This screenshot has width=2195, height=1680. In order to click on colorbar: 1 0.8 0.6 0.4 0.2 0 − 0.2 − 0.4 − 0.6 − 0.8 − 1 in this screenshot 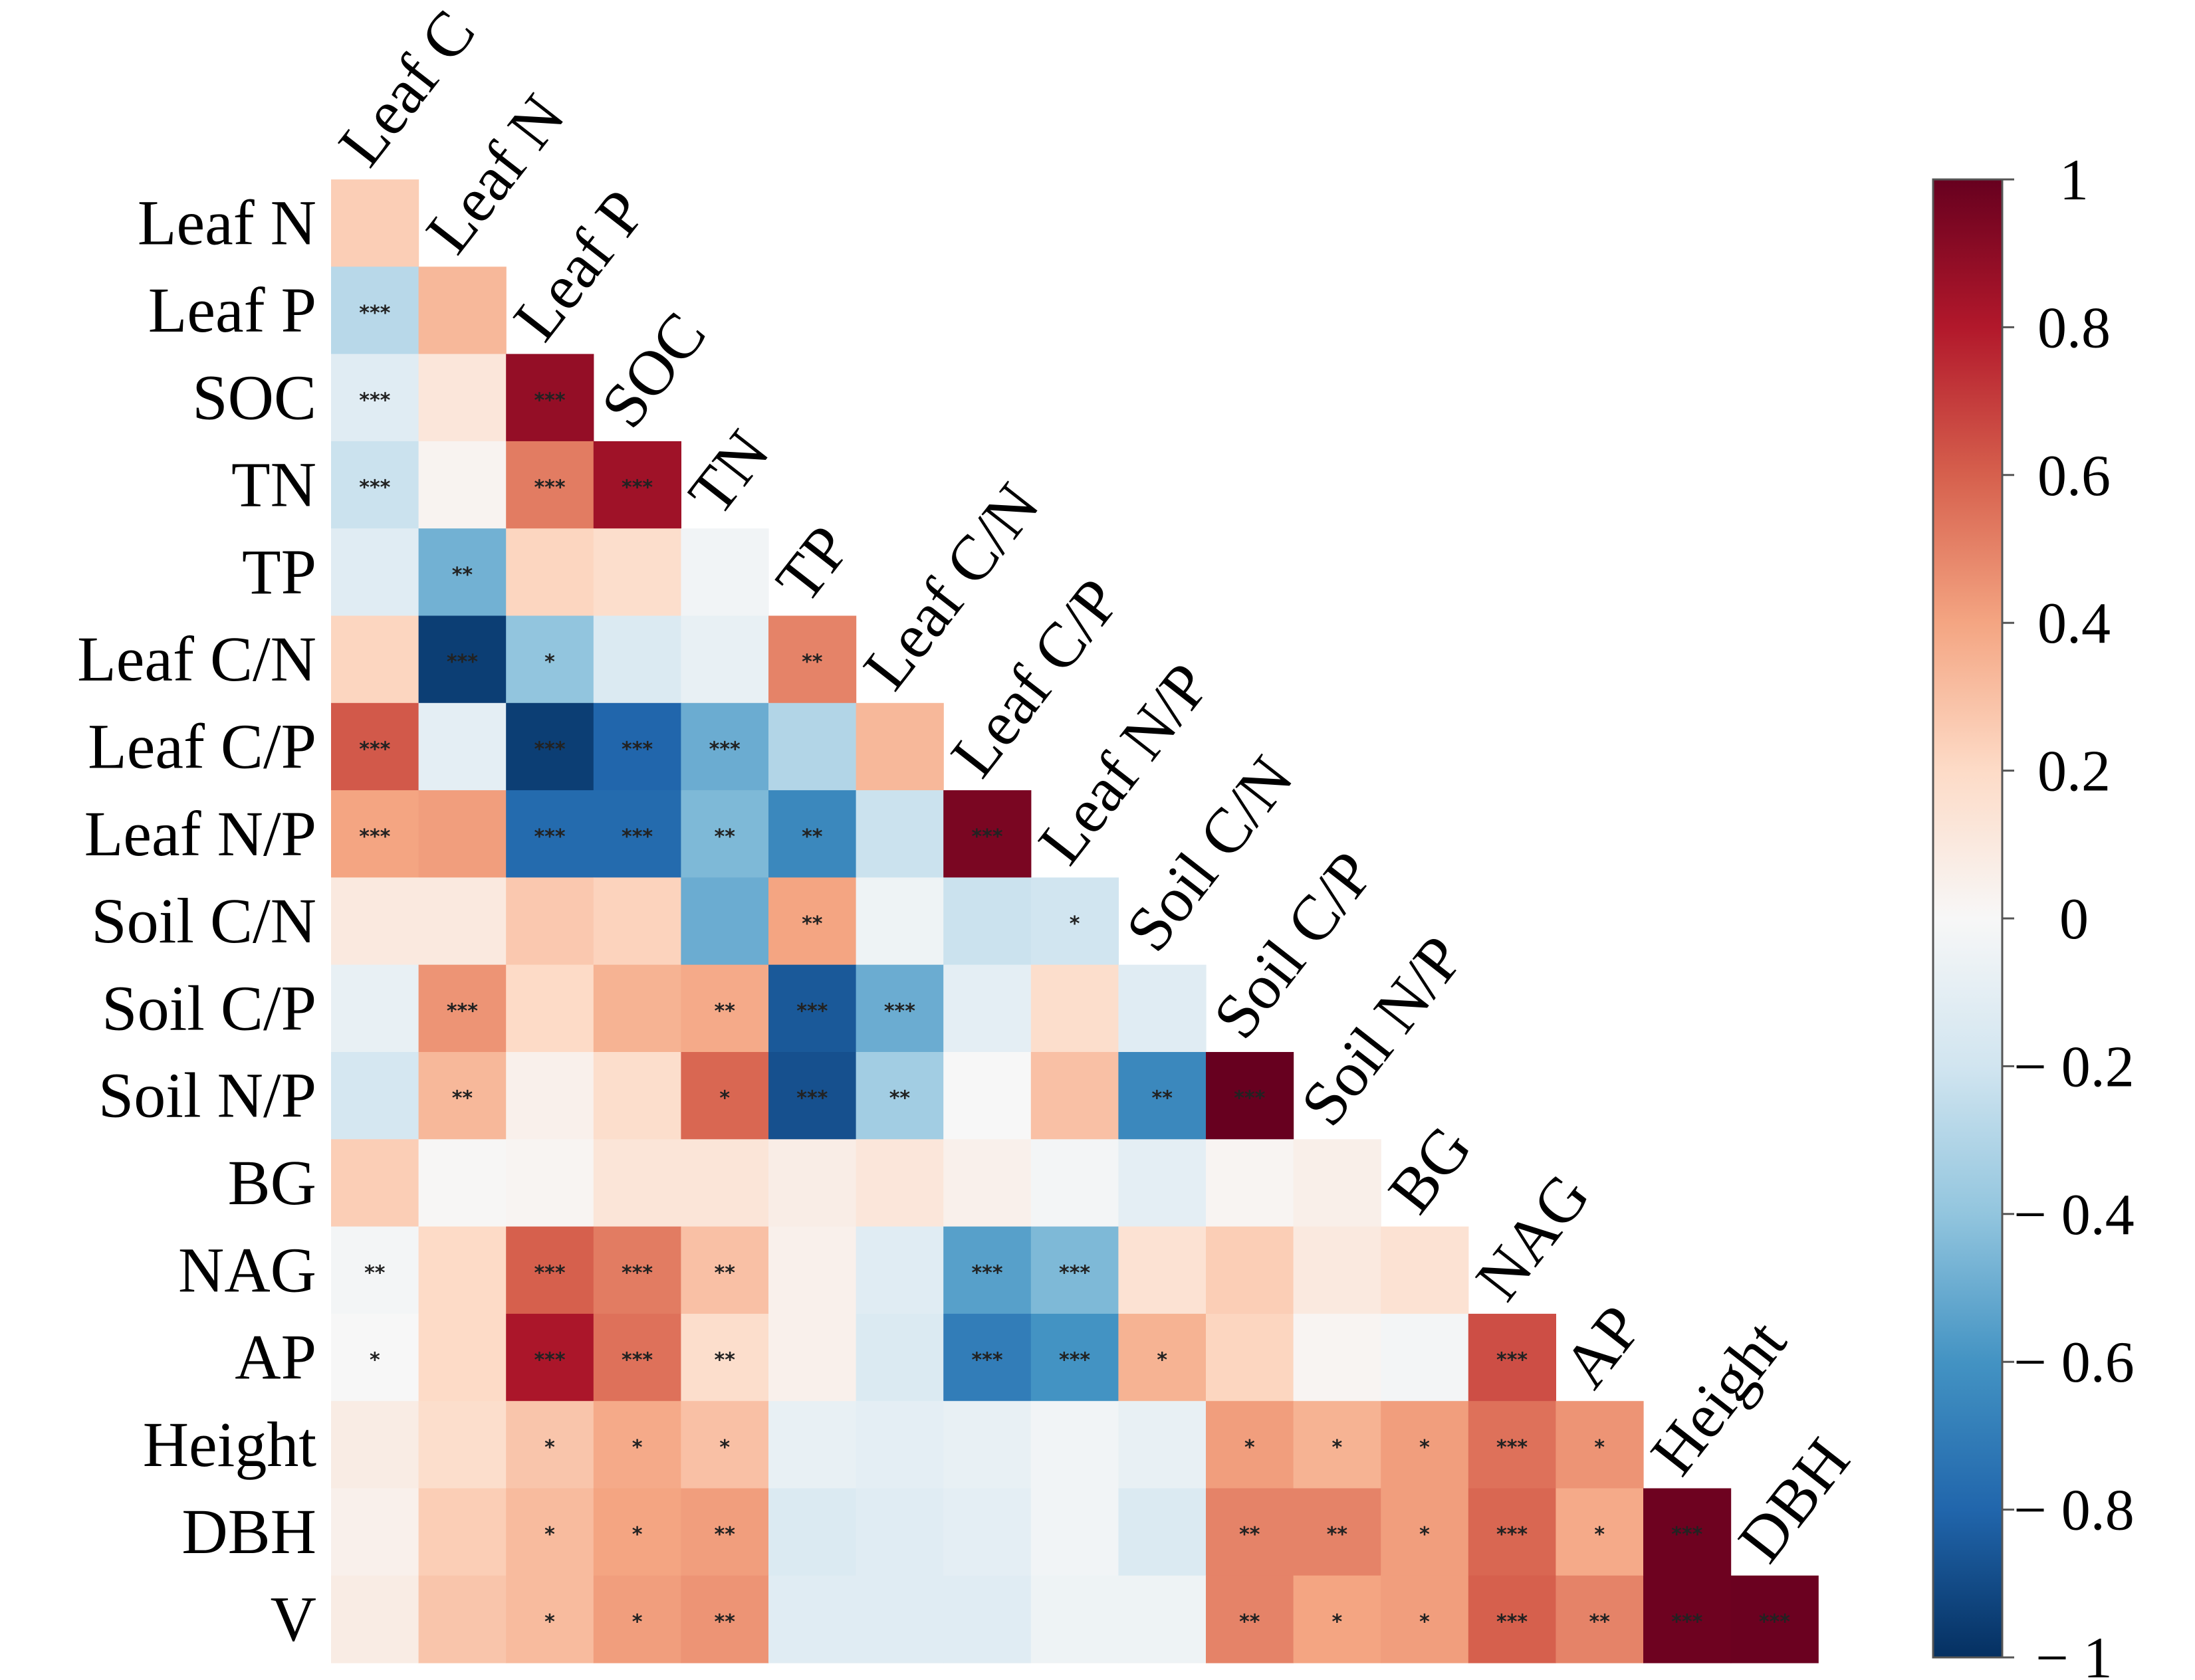, I will do `click(2033, 914)`.